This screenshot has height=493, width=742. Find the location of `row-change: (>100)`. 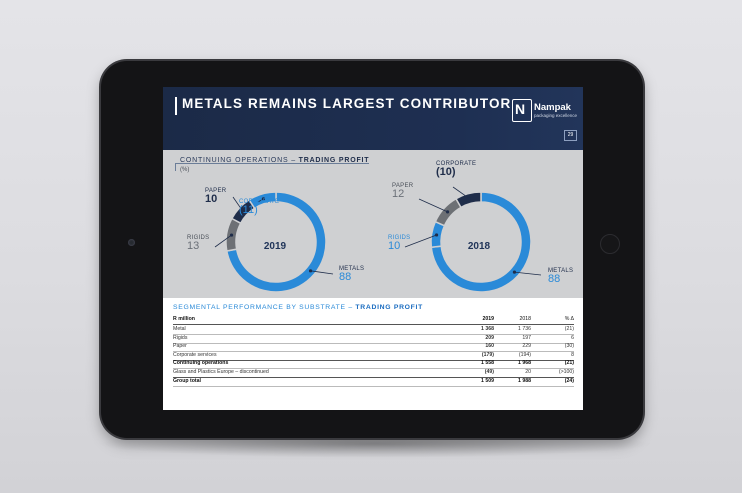

row-change: (>100) is located at coordinates (566, 372).